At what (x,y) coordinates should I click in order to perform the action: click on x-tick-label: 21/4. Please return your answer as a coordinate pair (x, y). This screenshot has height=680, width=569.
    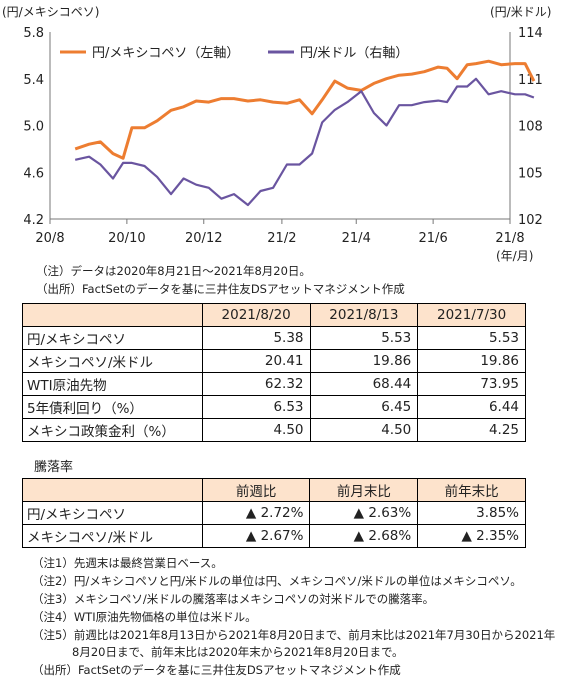
    Looking at the image, I should click on (356, 238).